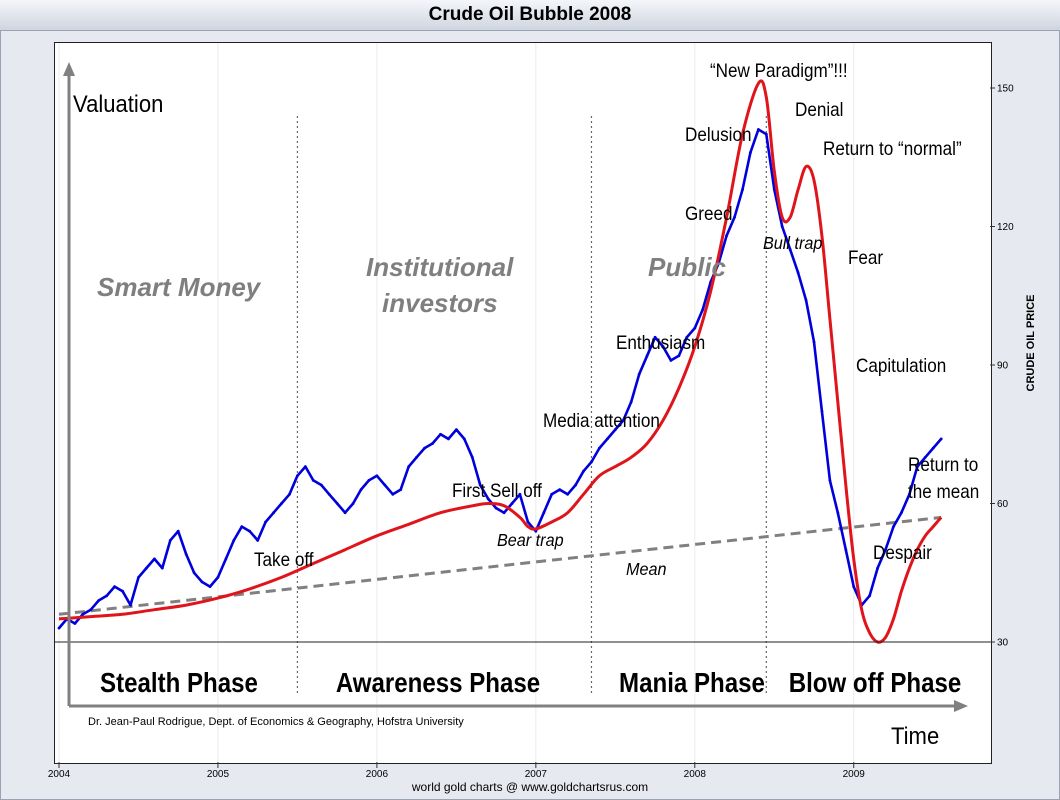 Image resolution: width=1060 pixels, height=800 pixels. I want to click on annotation-bull-trap: Bull trap, so click(792, 243).